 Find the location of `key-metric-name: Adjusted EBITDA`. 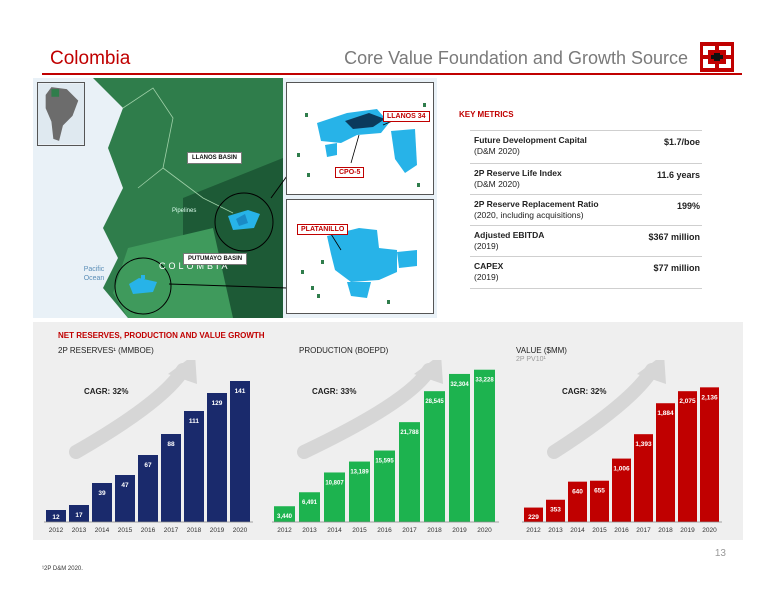

key-metric-name: Adjusted EBITDA is located at coordinates (509, 235).